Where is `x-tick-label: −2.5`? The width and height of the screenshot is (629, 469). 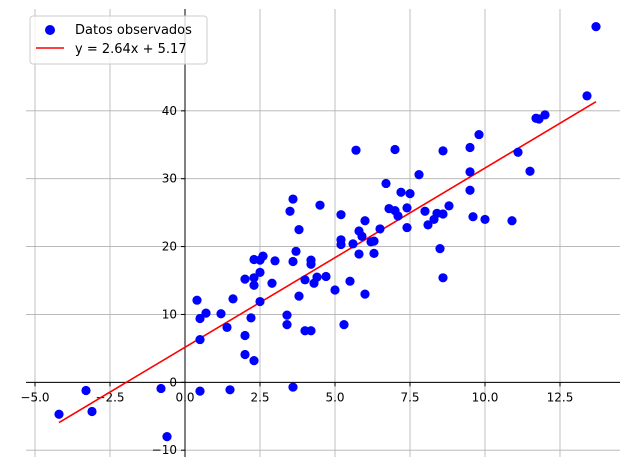
x-tick-label: −2.5 is located at coordinates (109, 397).